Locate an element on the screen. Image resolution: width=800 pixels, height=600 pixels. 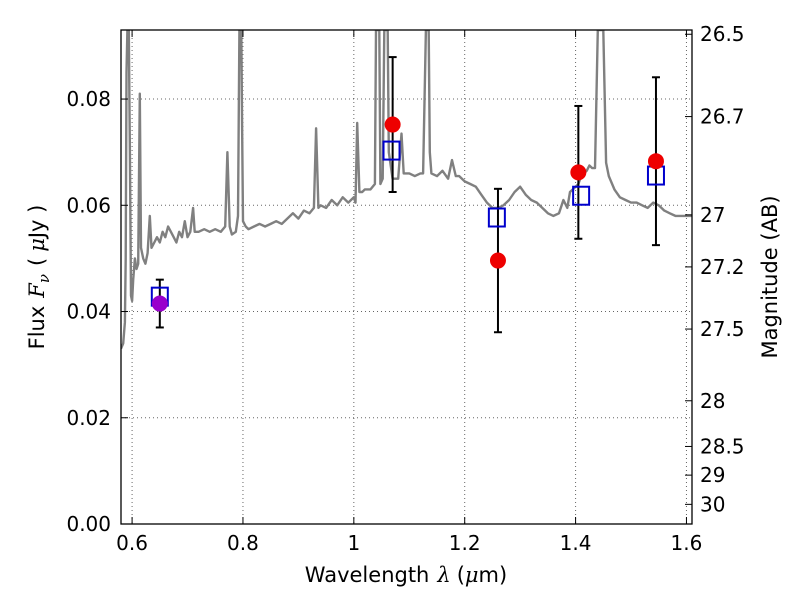
x-tick-label: 1.4 is located at coordinates (576, 543).